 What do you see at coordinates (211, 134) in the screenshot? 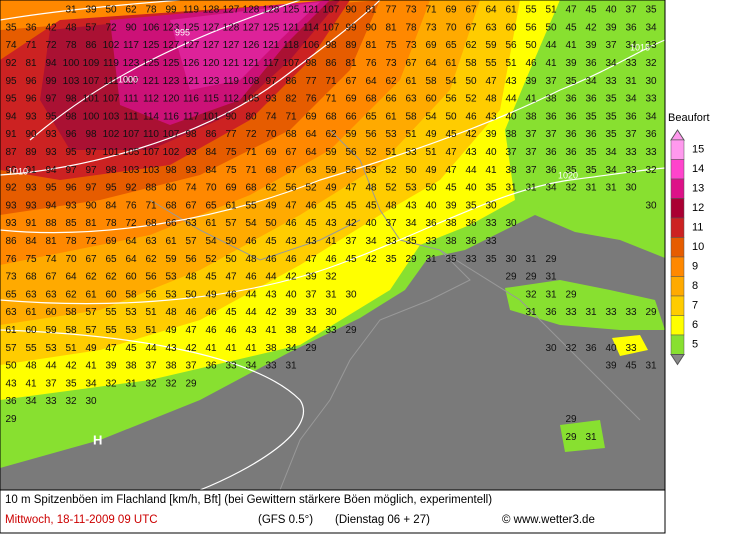
I see `grid-value: 86` at bounding box center [211, 134].